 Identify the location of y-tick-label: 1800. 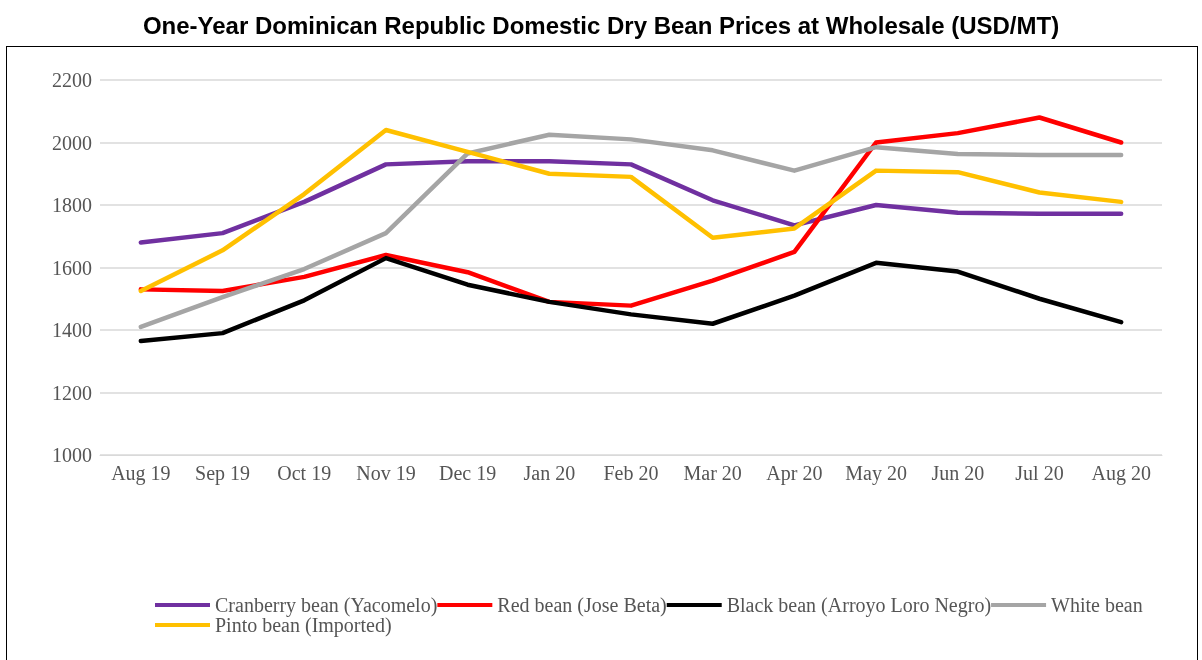
(72, 205).